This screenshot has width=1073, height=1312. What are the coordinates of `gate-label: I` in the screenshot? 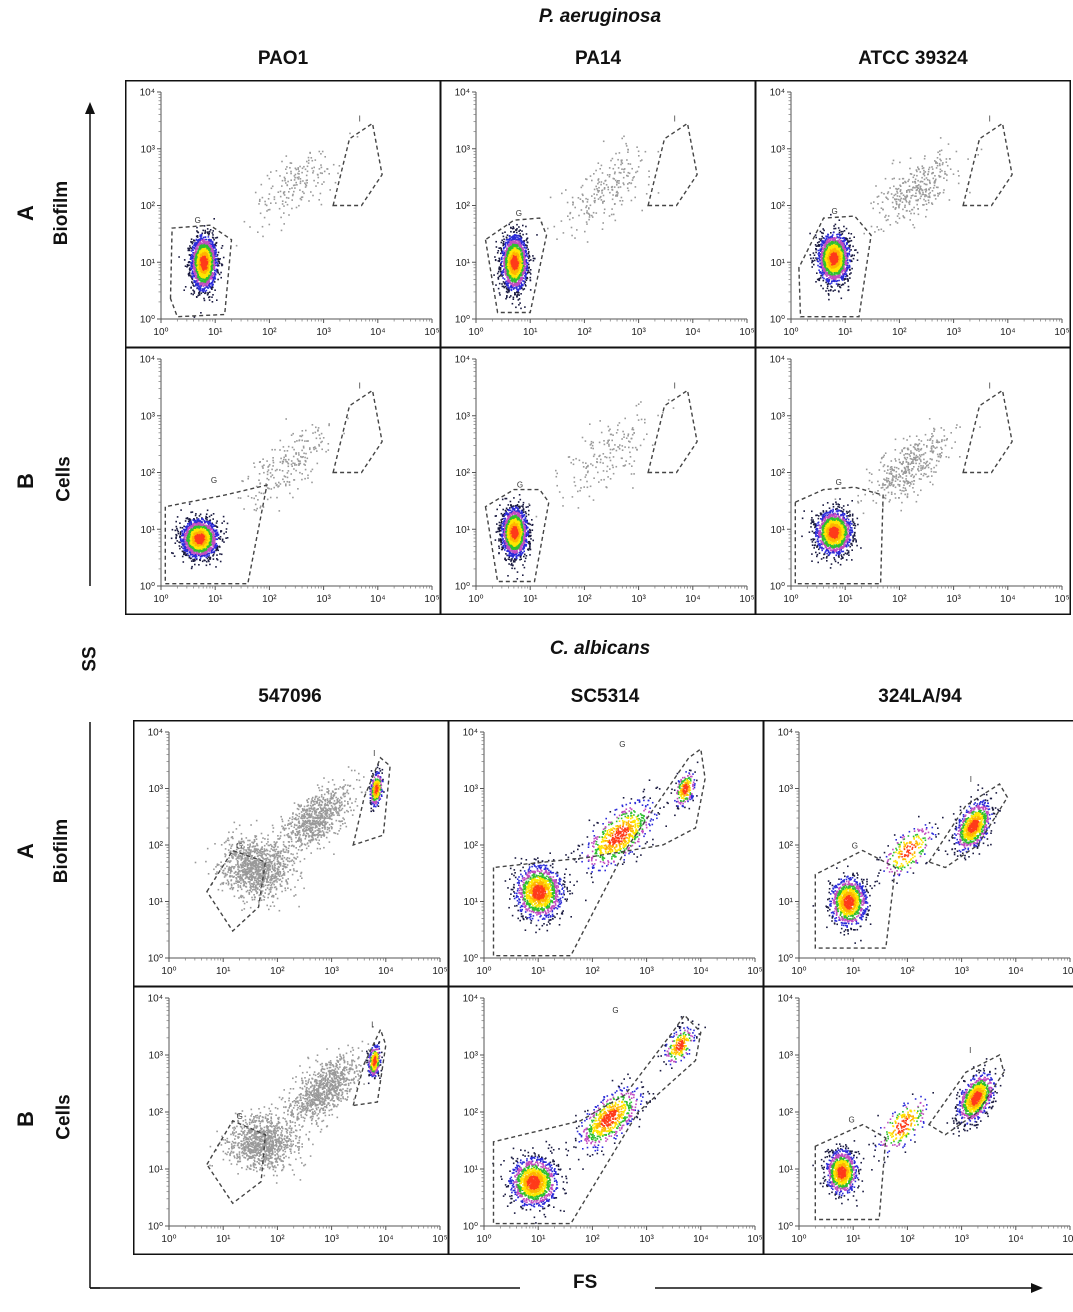 It's located at (360, 118).